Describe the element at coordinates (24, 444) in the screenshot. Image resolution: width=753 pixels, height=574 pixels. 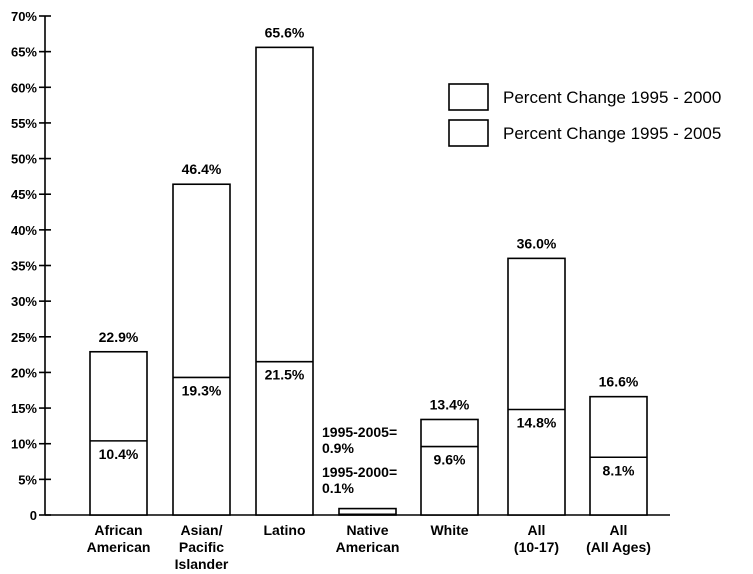
I see `y-tick-label-10: 10%` at that location.